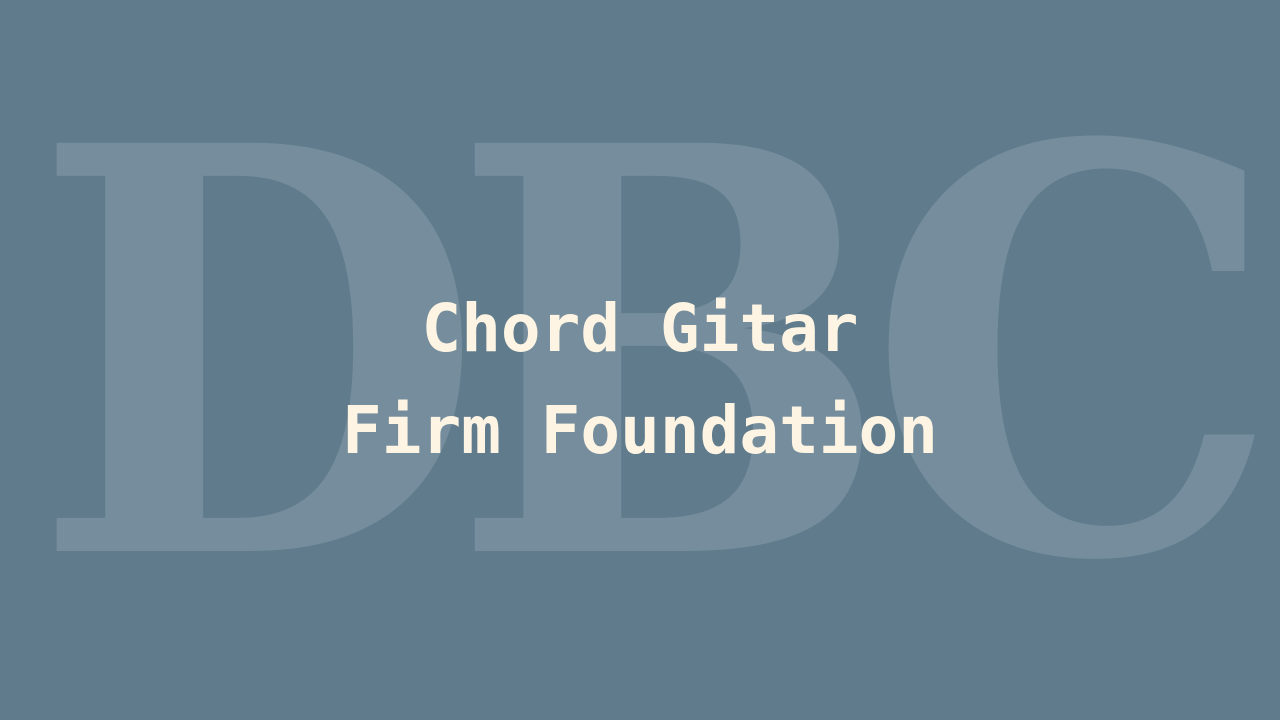  I want to click on title-line-1: Chord Gitar, so click(640, 328).